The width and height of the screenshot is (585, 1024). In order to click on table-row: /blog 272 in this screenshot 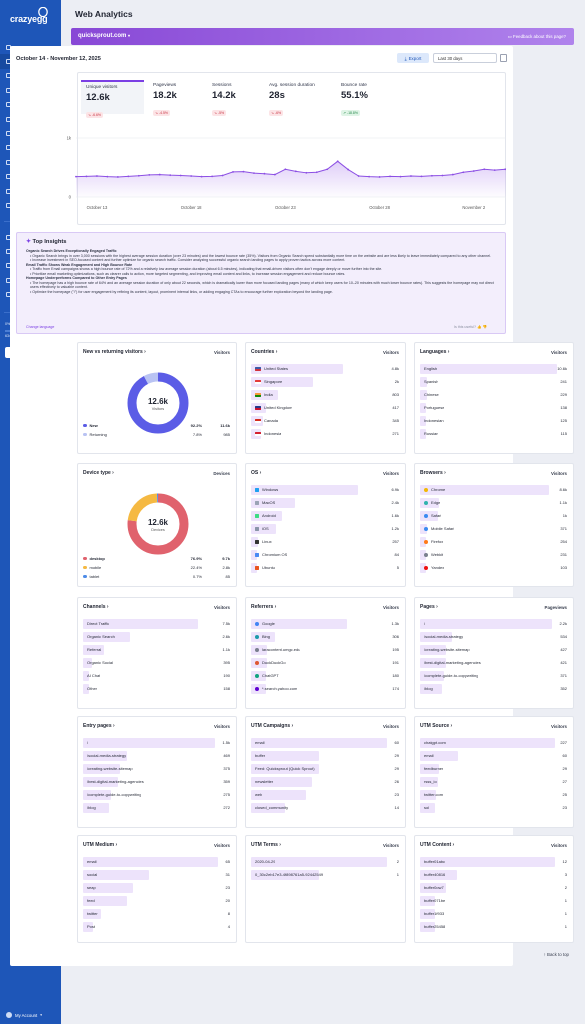, I will do `click(156, 807)`.